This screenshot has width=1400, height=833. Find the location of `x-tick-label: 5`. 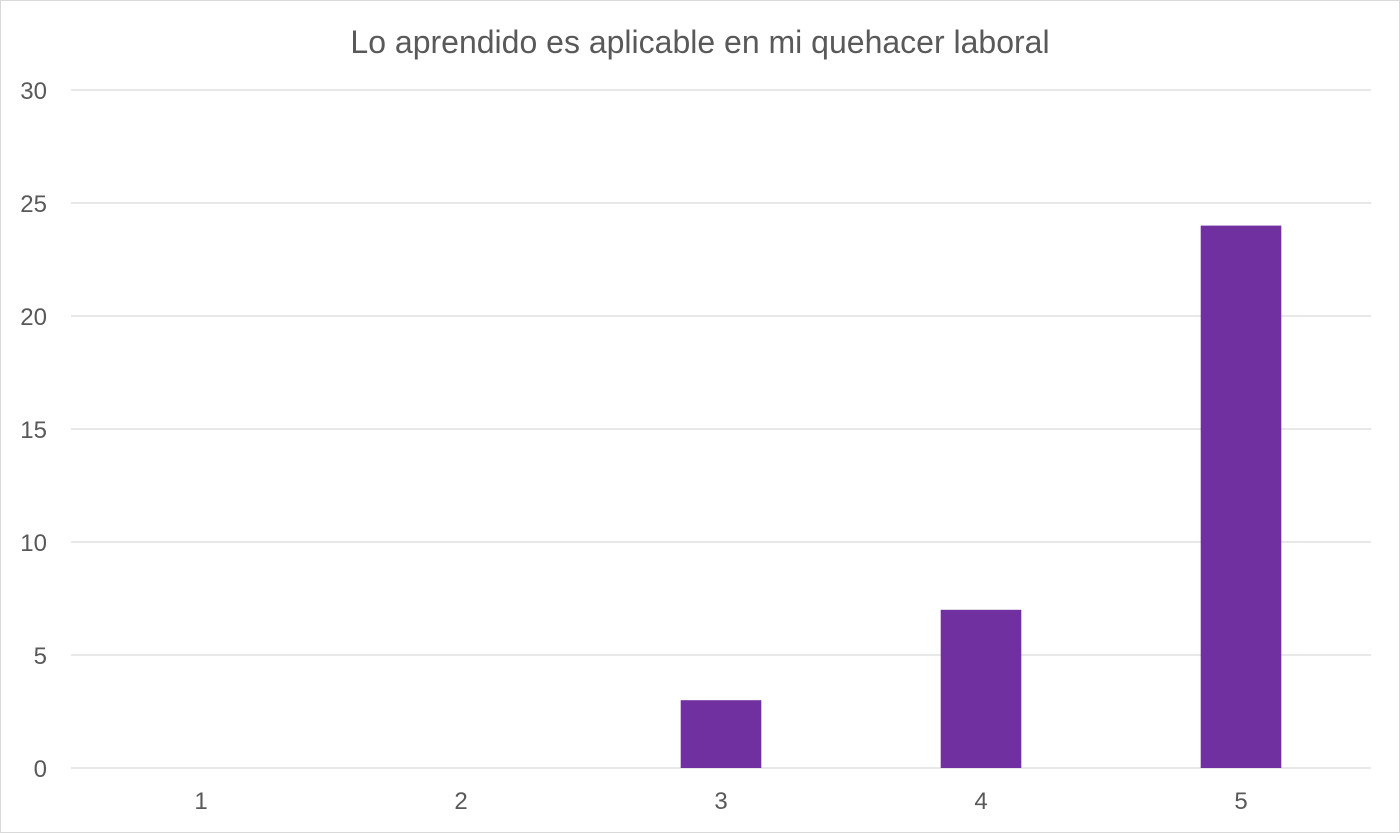

x-tick-label: 5 is located at coordinates (1240, 801).